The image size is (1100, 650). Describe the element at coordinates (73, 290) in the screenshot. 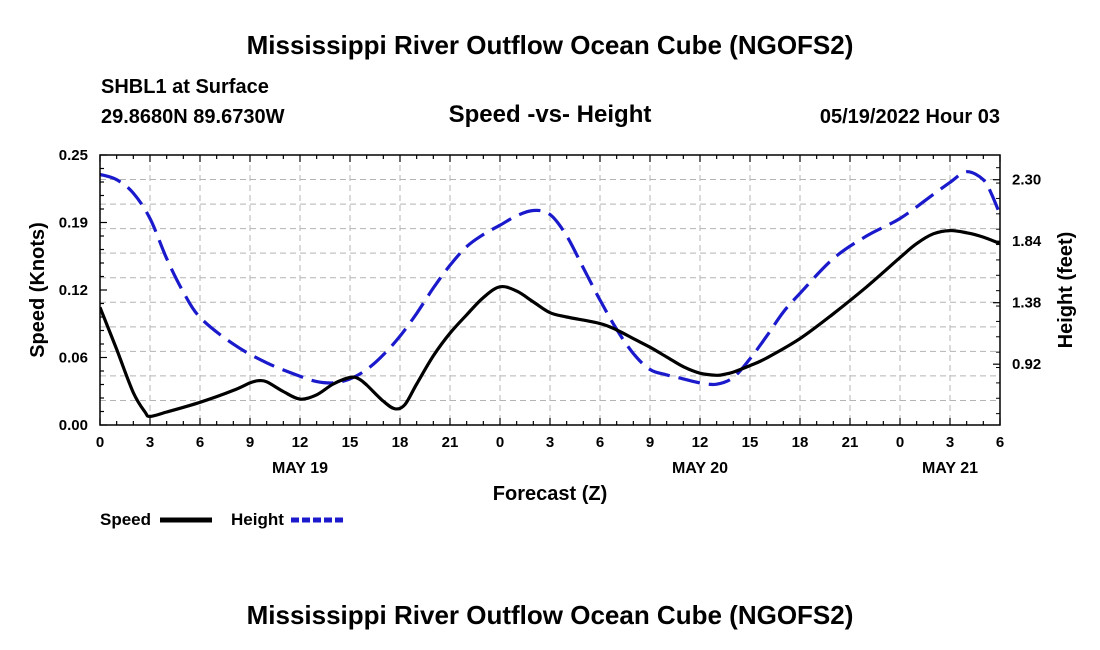

I see `y-tick-label: 0.12` at that location.